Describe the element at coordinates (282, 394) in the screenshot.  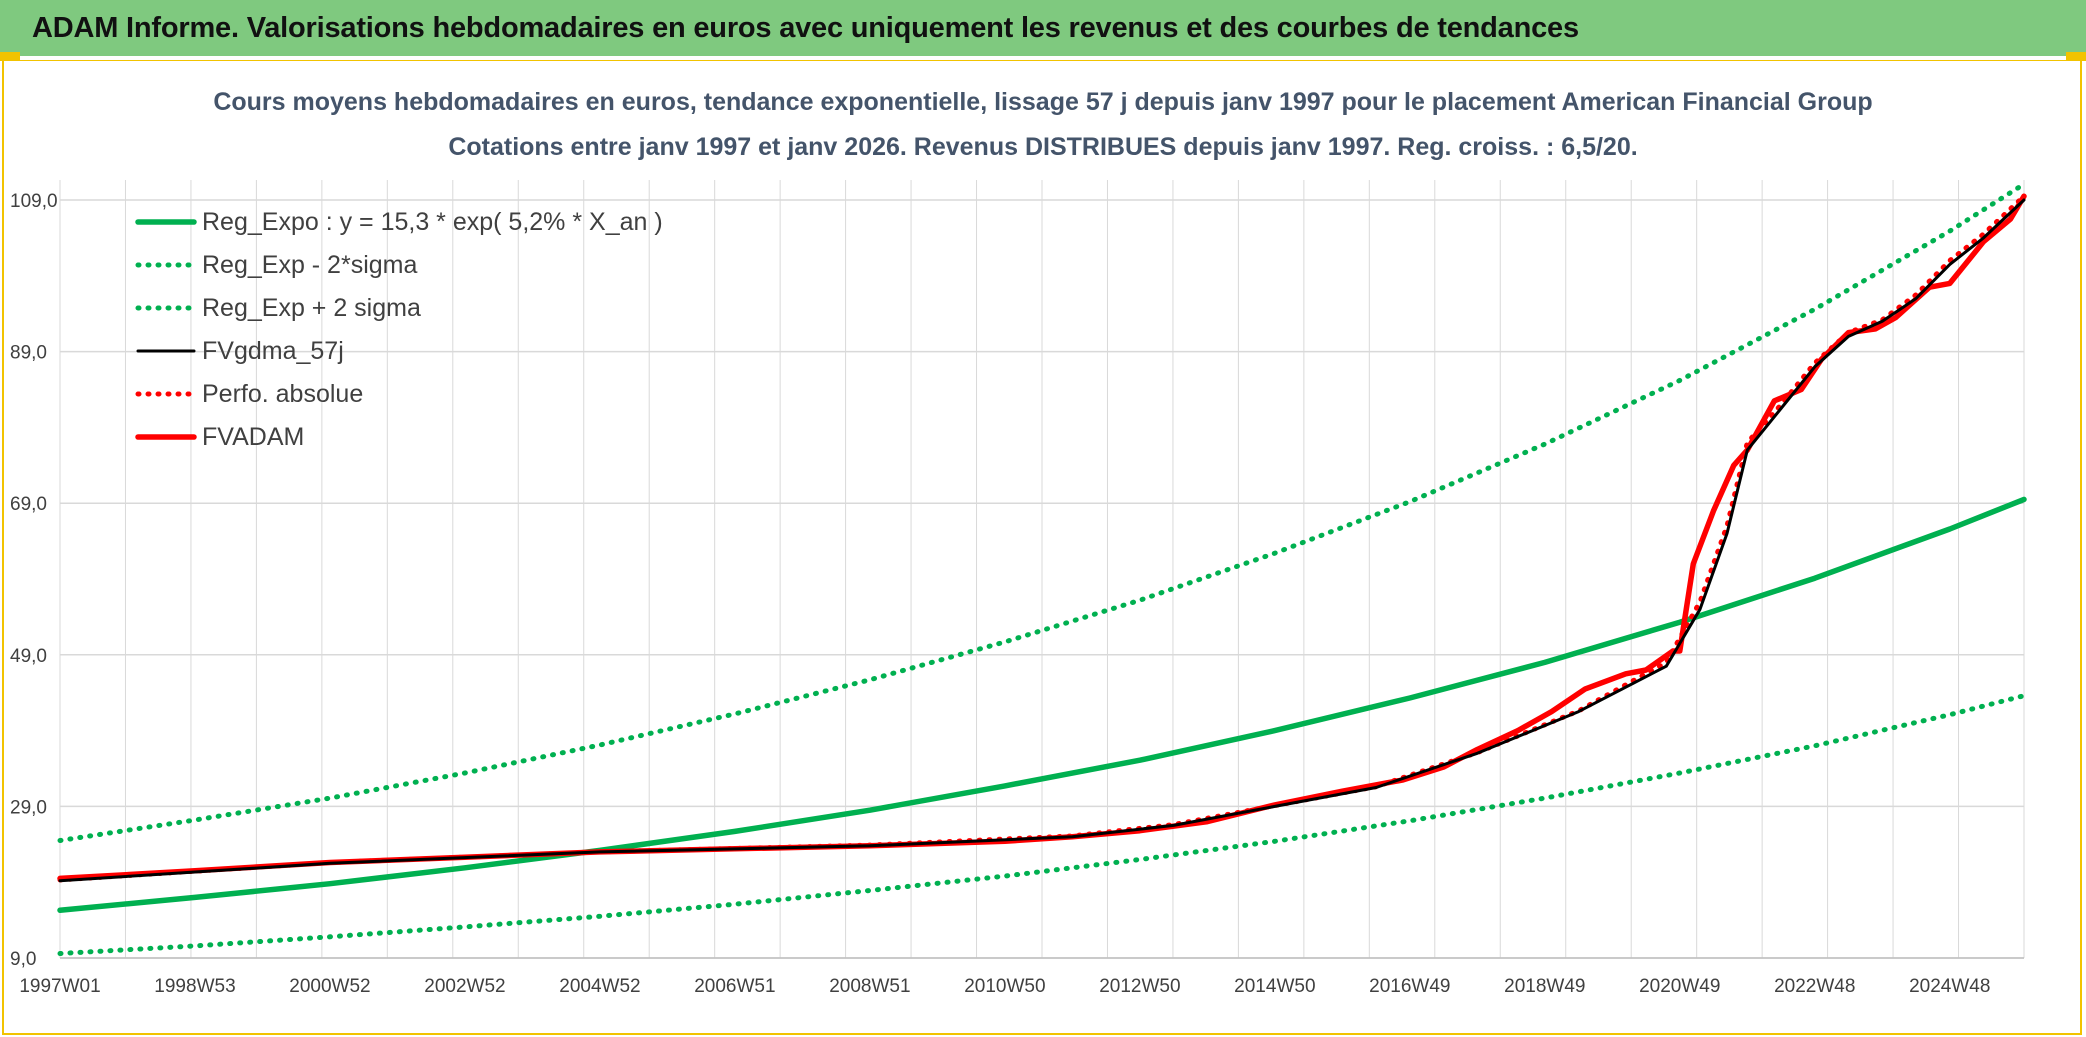
I see `legend-label: Perfo. absolue` at that location.